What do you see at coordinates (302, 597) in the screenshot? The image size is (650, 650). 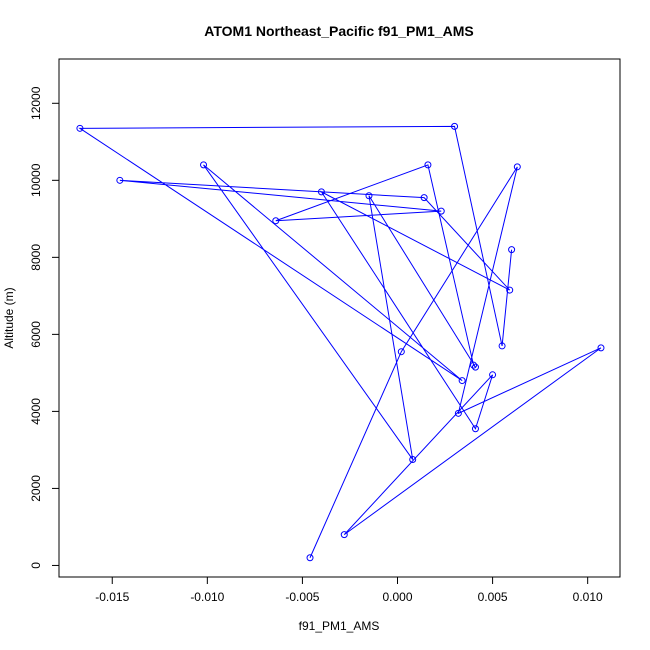 I see `x-tick-label: -0.005` at bounding box center [302, 597].